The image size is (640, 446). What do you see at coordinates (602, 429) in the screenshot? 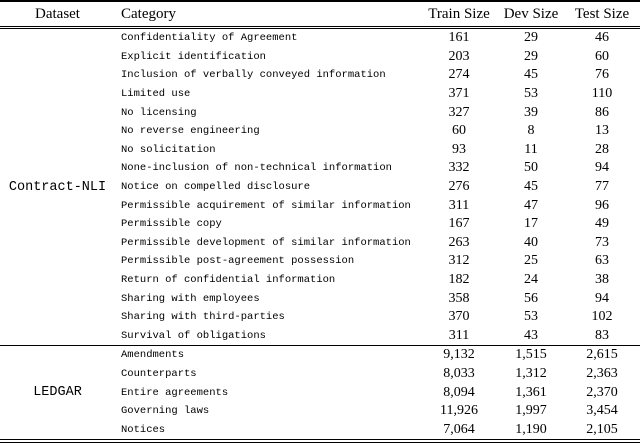
I see `test-size-value: 2,105` at bounding box center [602, 429].